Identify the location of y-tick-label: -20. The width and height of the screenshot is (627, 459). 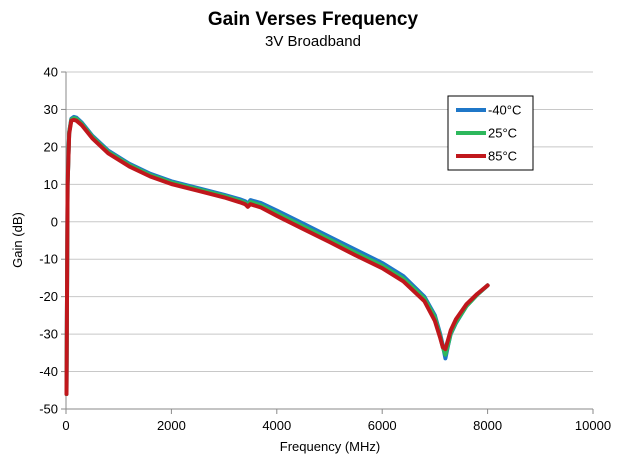
(48, 296).